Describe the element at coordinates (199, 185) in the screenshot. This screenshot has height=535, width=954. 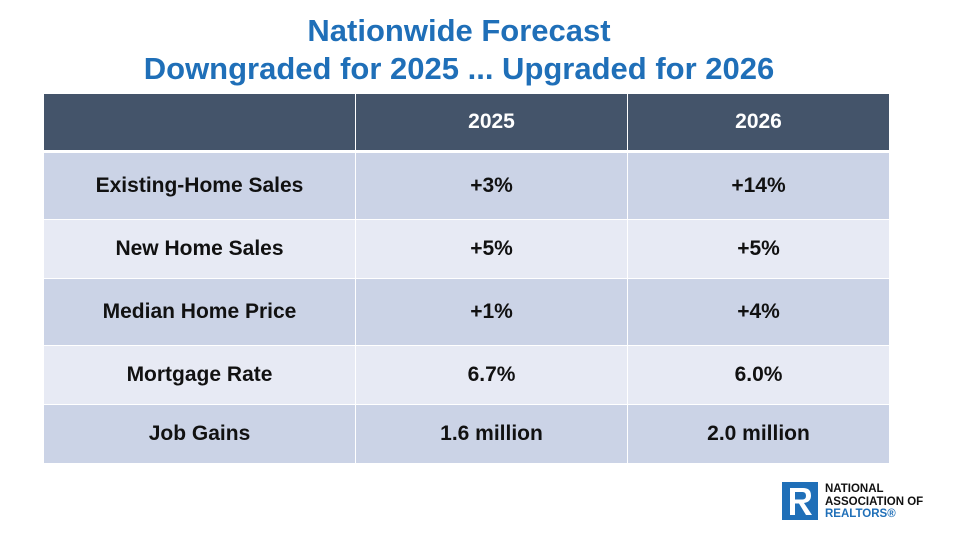
I see `row-label: Existing-Home Sales` at that location.